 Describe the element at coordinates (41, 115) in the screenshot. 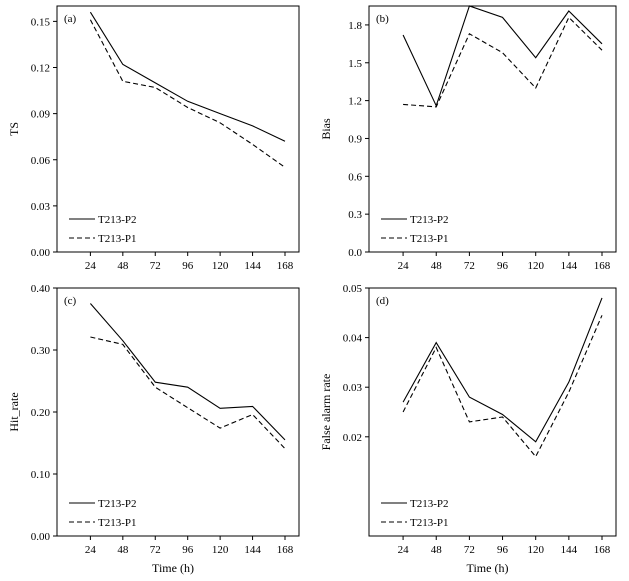

I see `y-tick-label: 0.09` at that location.